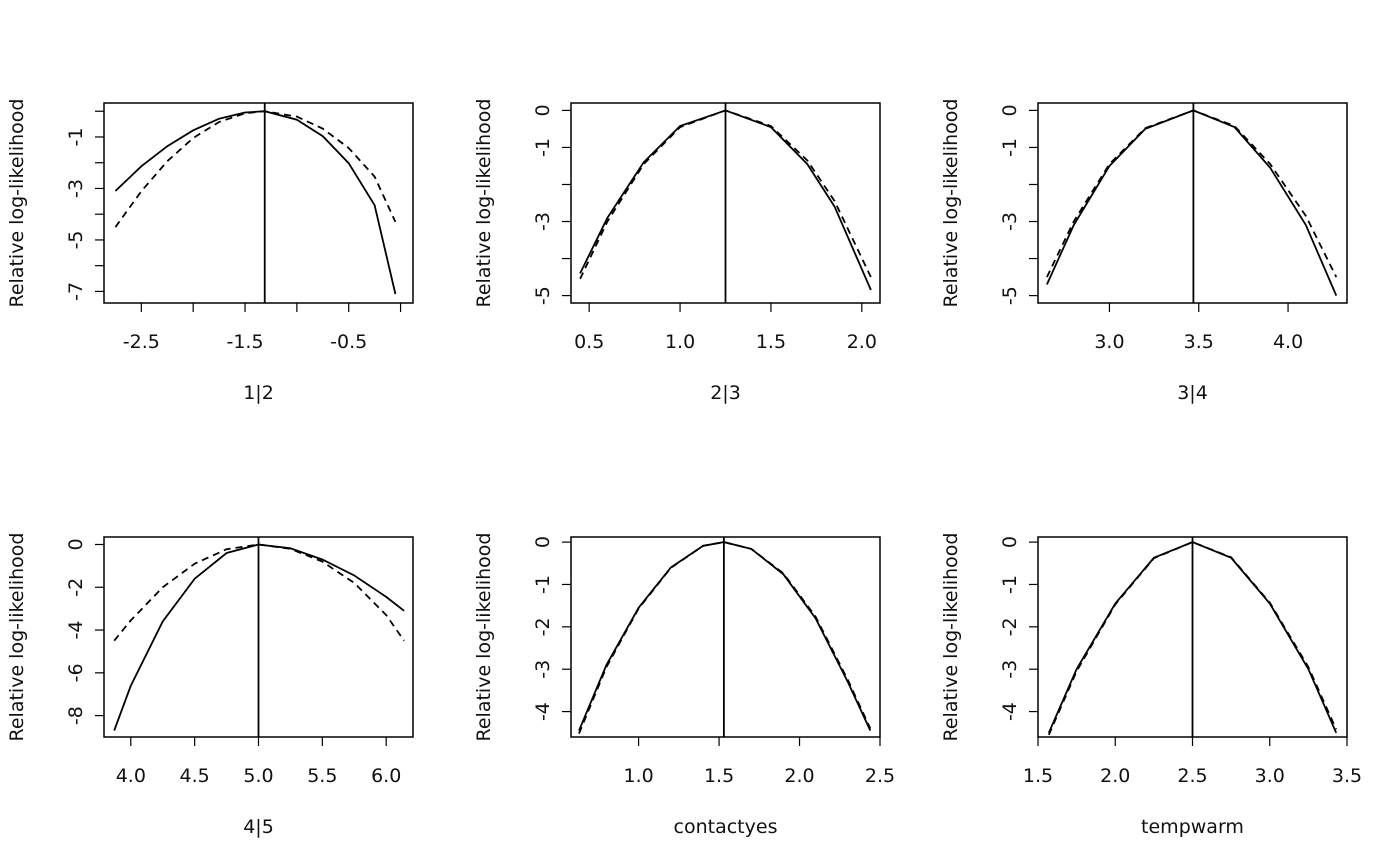 The width and height of the screenshot is (1400, 866). What do you see at coordinates (322, 776) in the screenshot?
I see `x-tick-label: 5.5` at bounding box center [322, 776].